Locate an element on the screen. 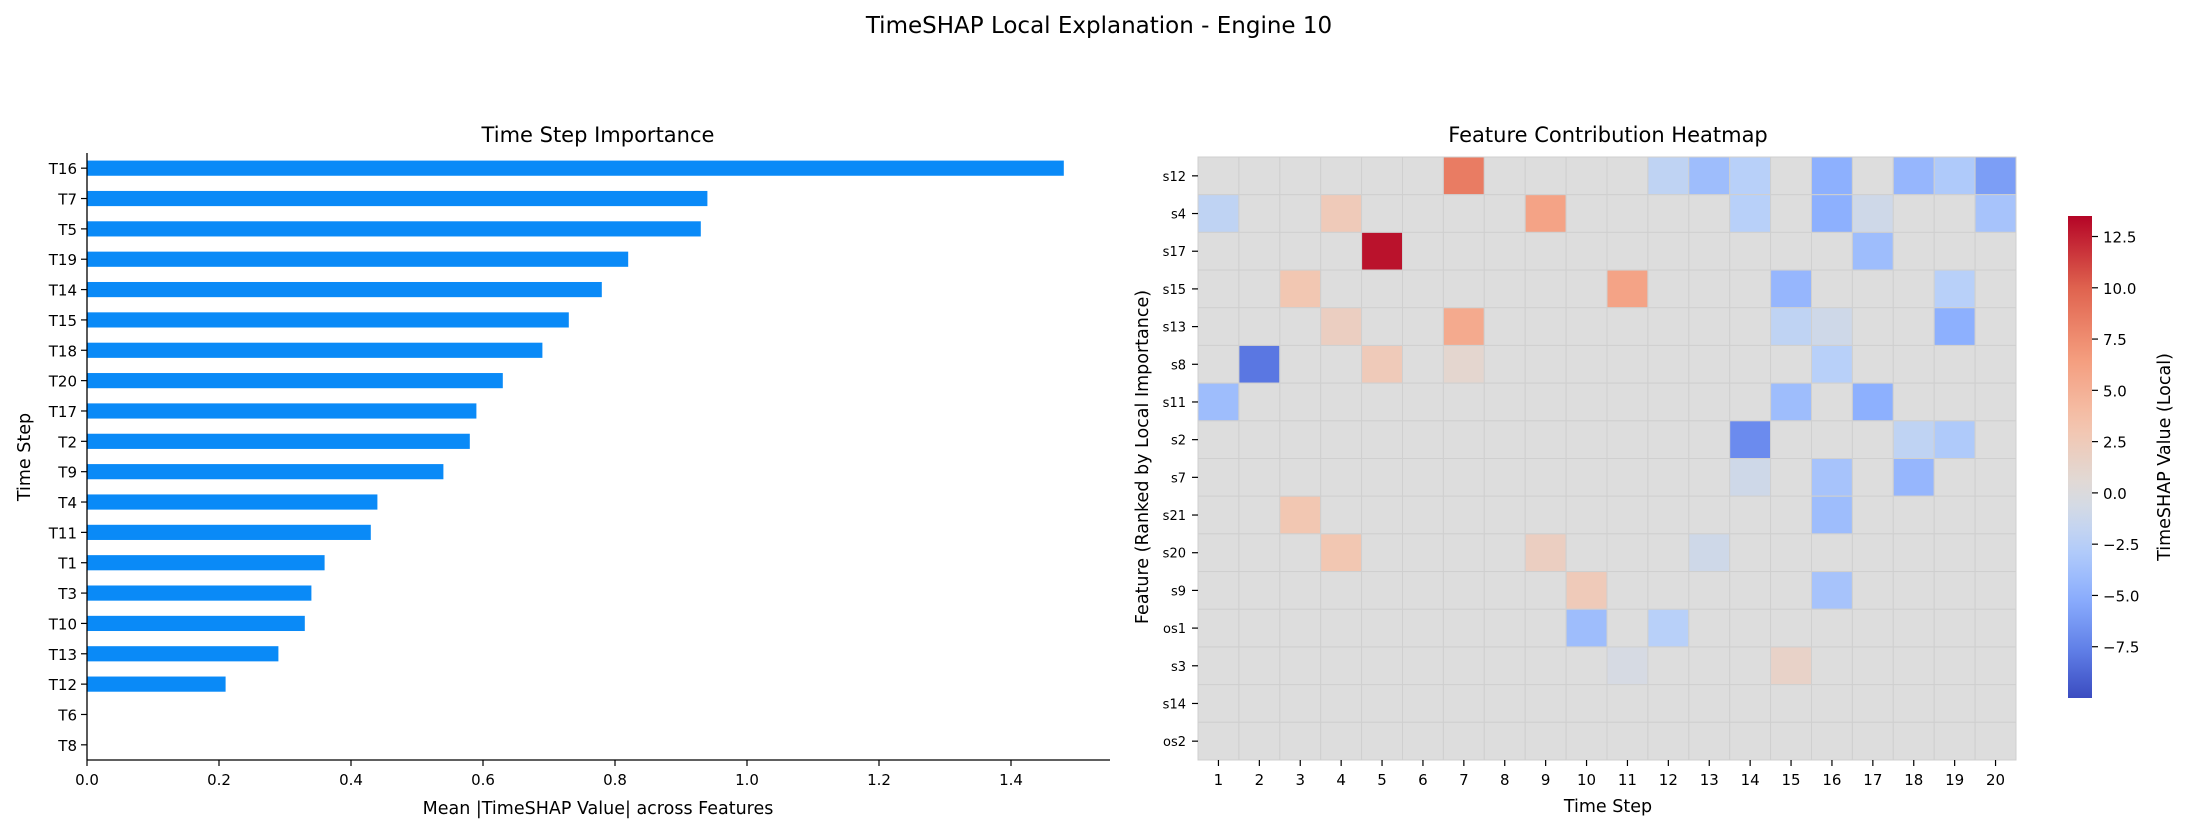  bar-y-tick-label: T20 is located at coordinates (62, 382).